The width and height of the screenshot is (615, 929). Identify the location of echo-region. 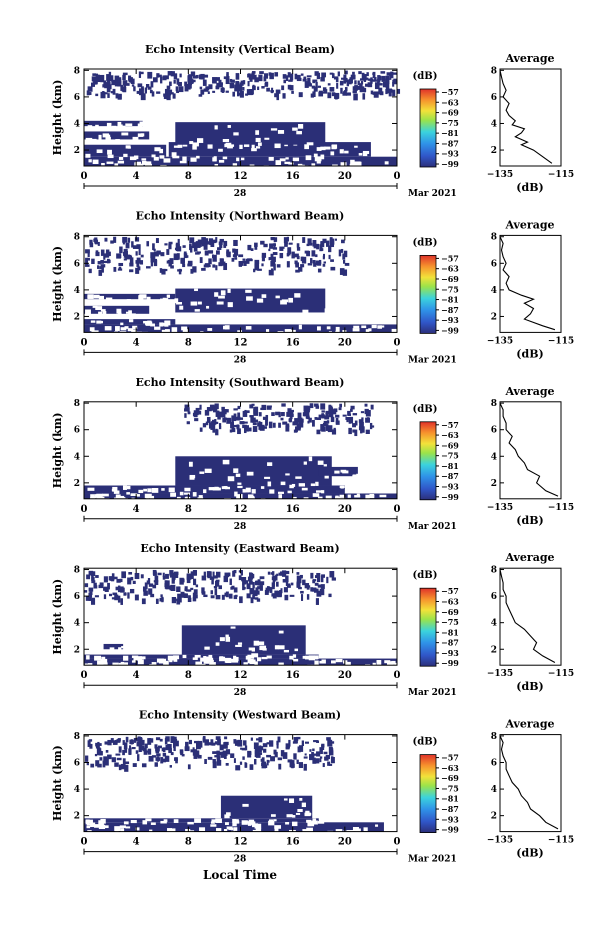
(250, 133).